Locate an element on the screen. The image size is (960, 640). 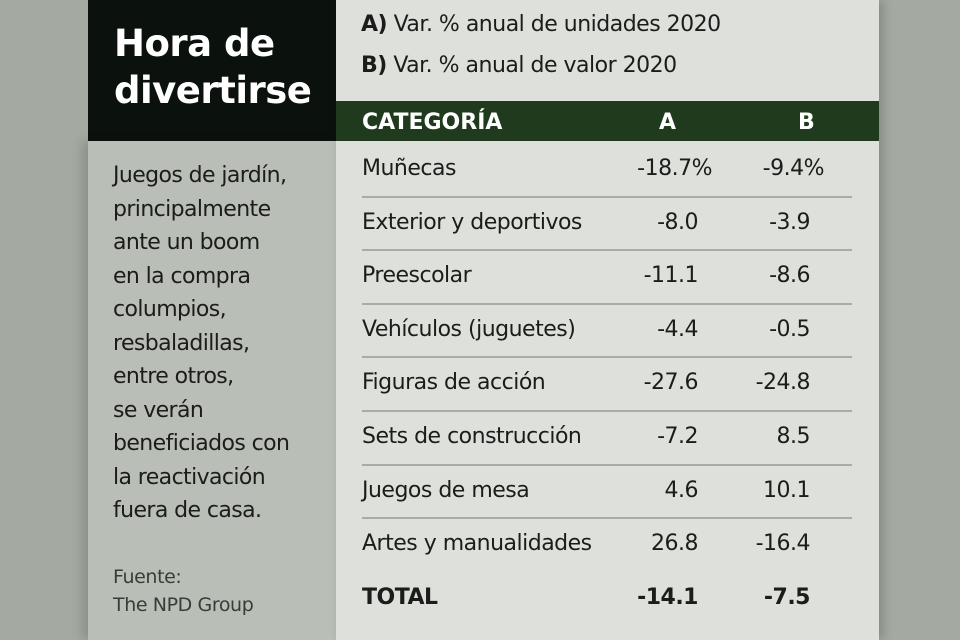
value-a-cell: -7.2 is located at coordinates (677, 436).